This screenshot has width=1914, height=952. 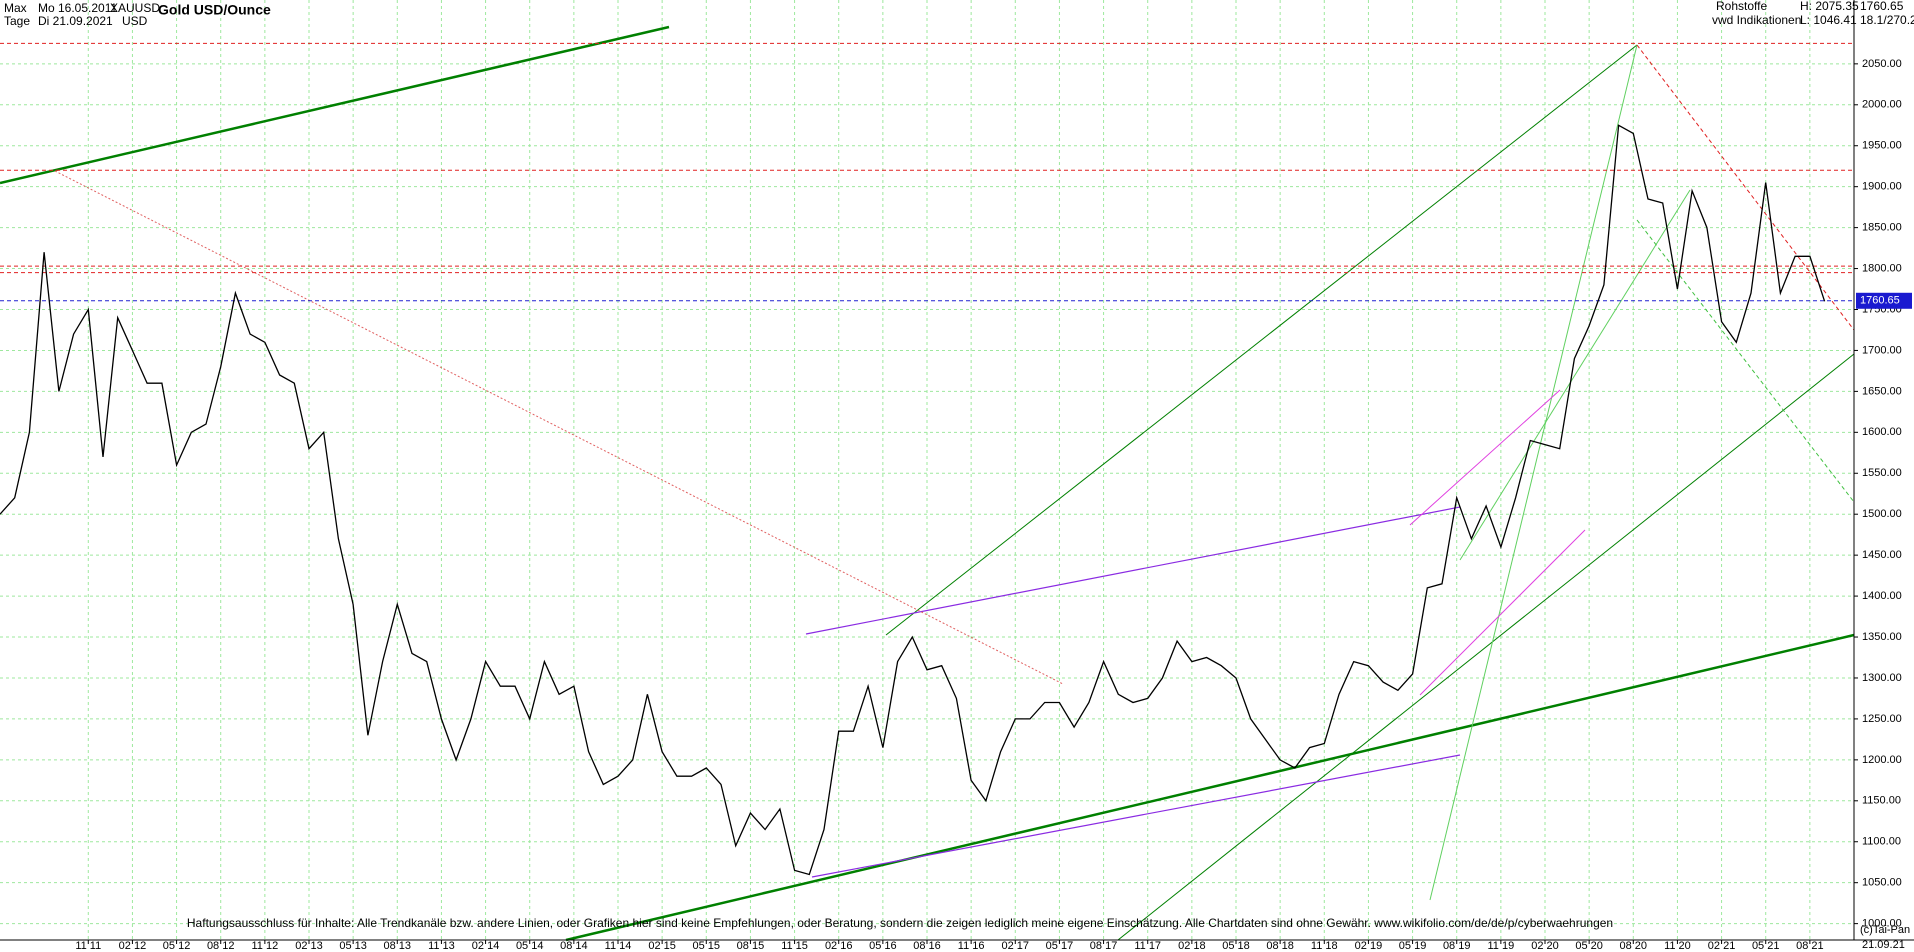 What do you see at coordinates (1882, 637) in the screenshot?
I see `y-tick-label: 1350.00` at bounding box center [1882, 637].